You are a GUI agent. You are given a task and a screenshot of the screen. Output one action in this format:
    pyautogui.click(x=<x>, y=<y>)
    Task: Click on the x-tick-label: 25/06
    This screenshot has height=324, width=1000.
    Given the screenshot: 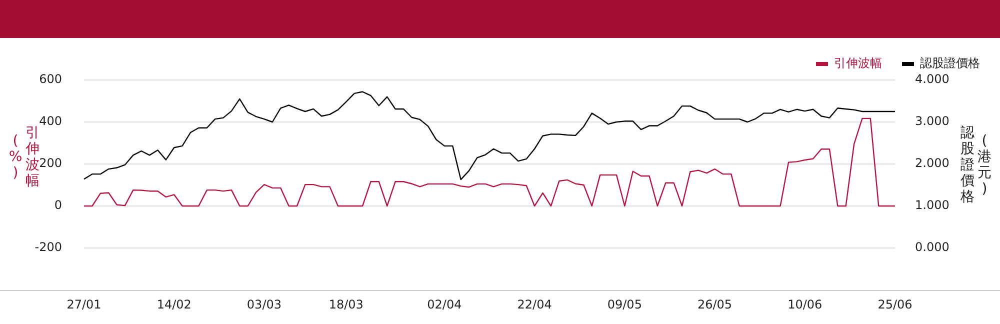 What is the action you would take?
    pyautogui.click(x=895, y=304)
    